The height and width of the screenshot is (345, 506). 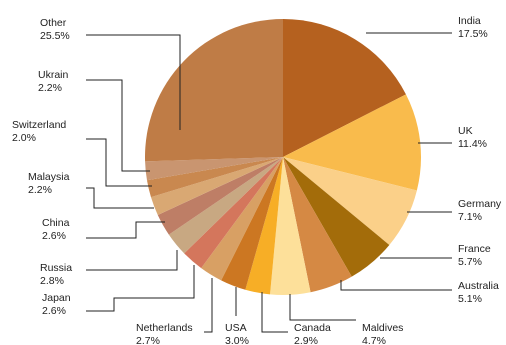 I want to click on slice-percent-uk: 11.4%, so click(x=472, y=144).